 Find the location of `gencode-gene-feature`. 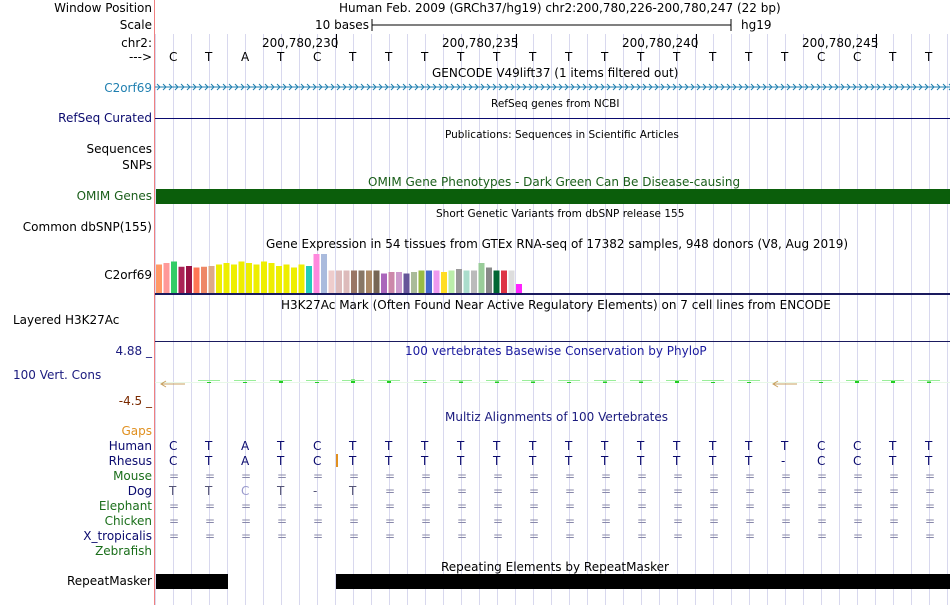

gencode-gene-feature is located at coordinates (552, 87).